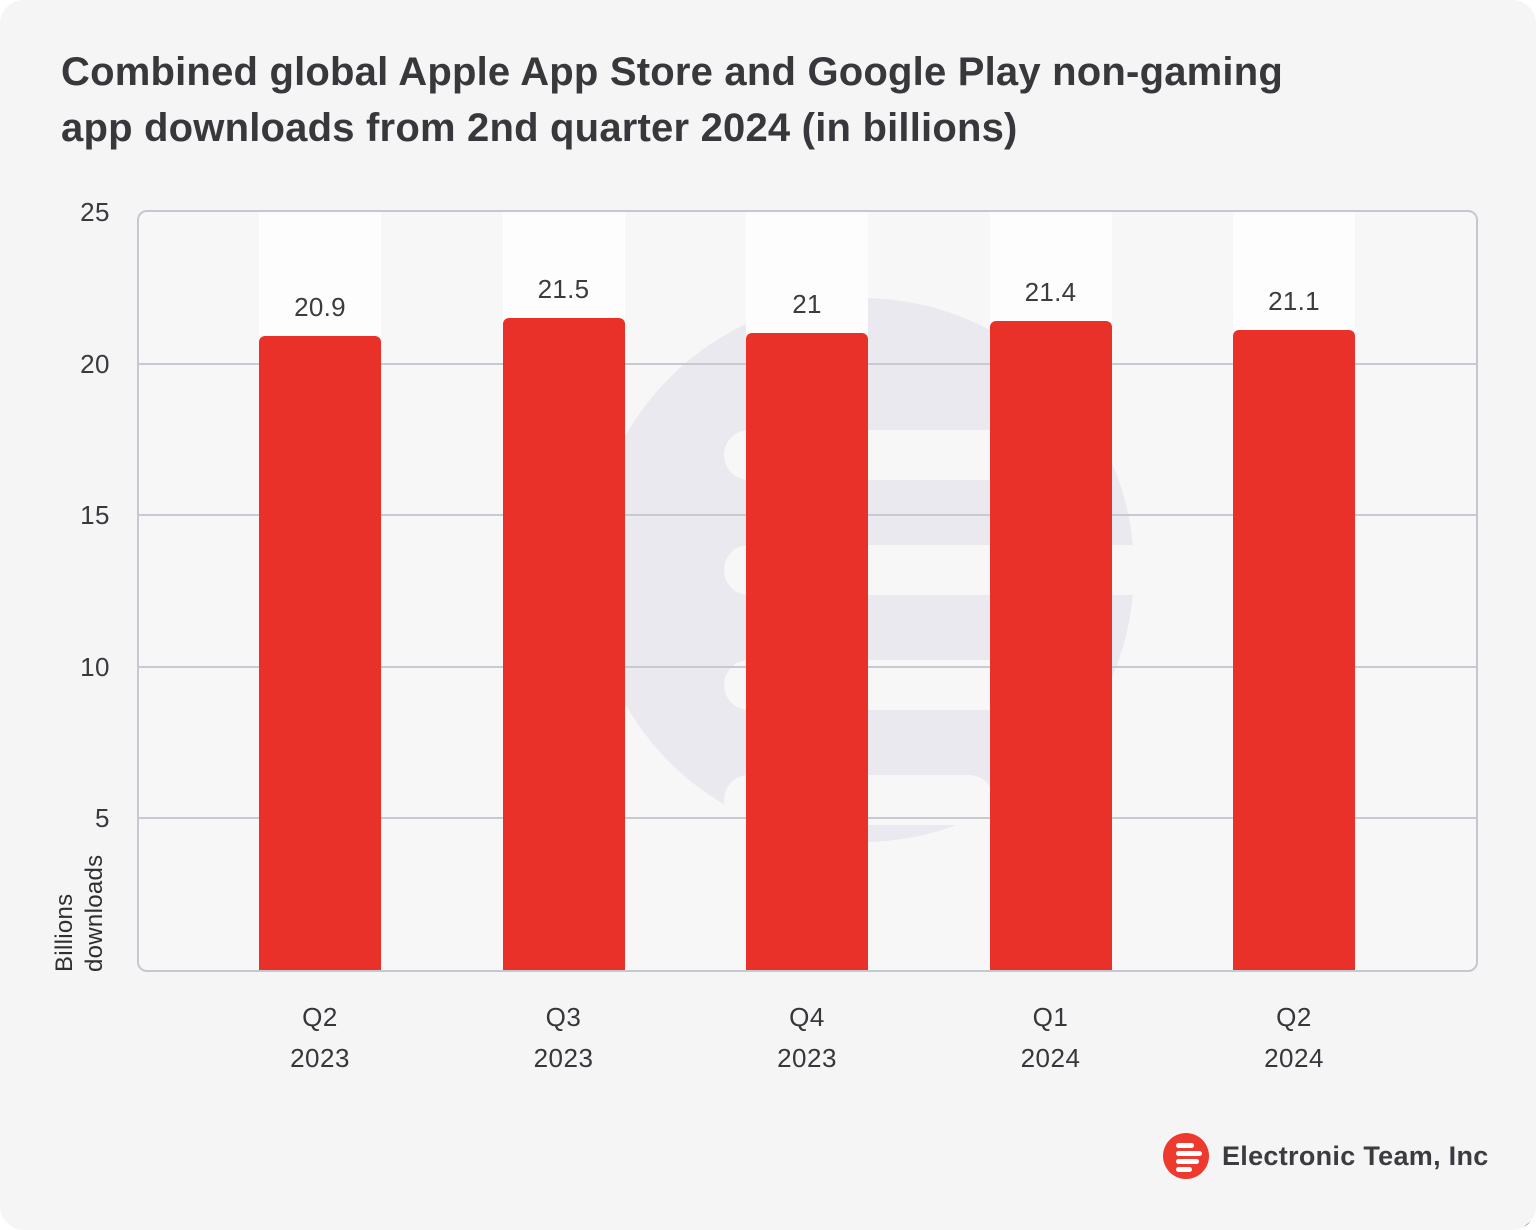 This screenshot has height=1230, width=1536. Describe the element at coordinates (807, 304) in the screenshot. I see `bar-value-label: 21` at that location.